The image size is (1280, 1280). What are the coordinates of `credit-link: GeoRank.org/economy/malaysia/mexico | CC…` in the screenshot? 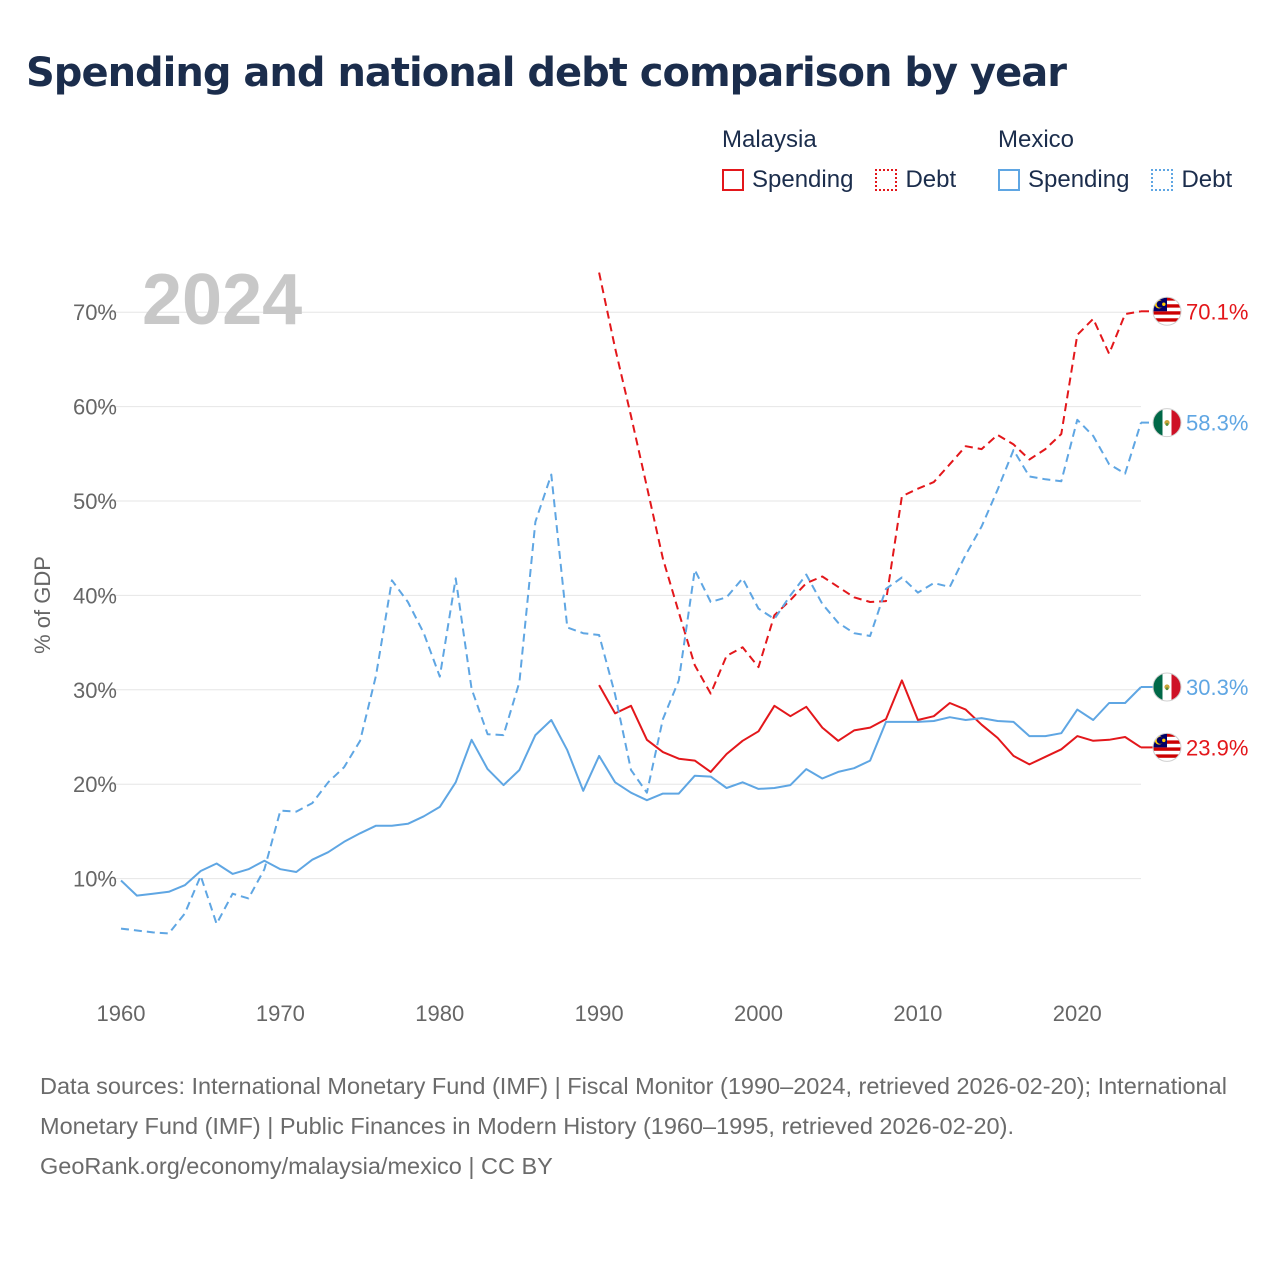 It's located at (296, 1166).